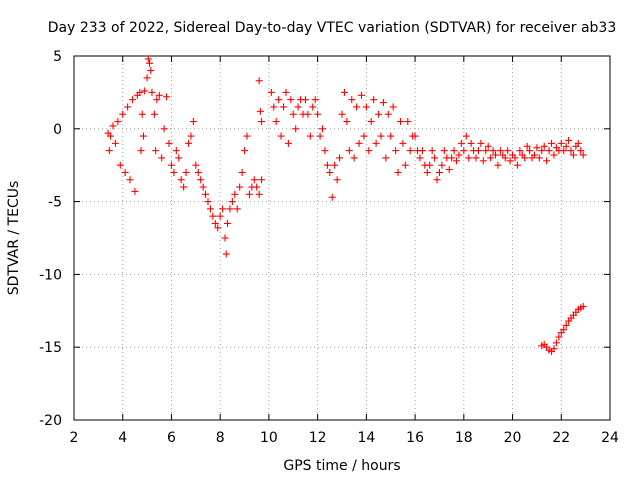 This screenshot has height=480, width=640. I want to click on x-axis-label: GPS time / hours, so click(341, 466).